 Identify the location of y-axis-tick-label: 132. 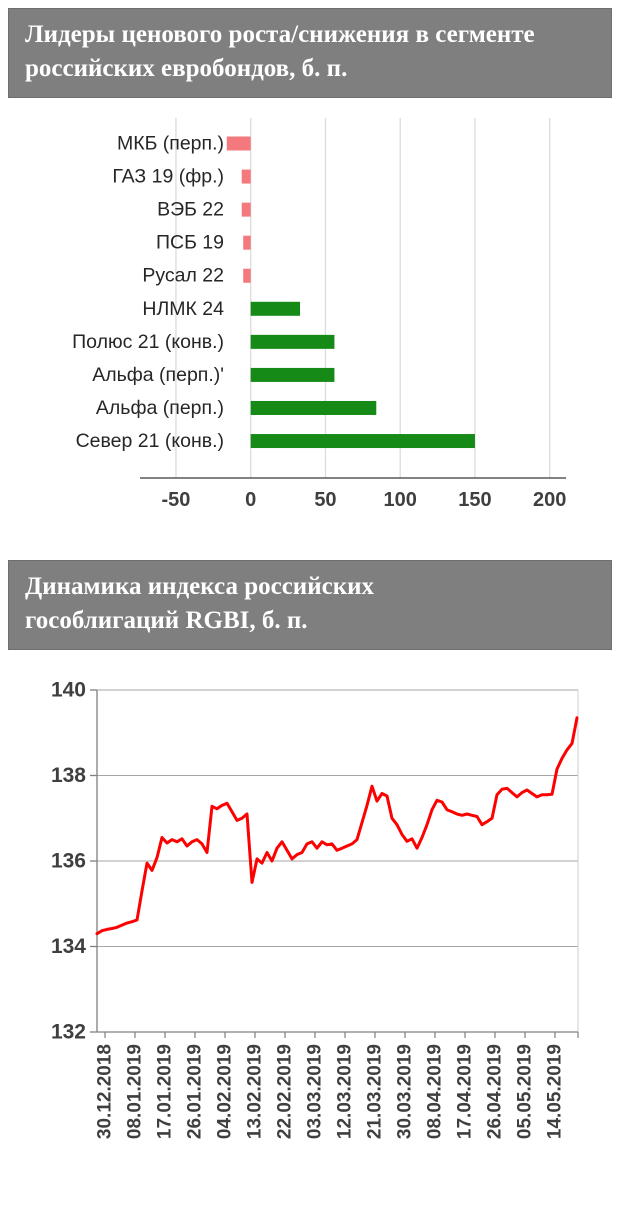
(68, 1032).